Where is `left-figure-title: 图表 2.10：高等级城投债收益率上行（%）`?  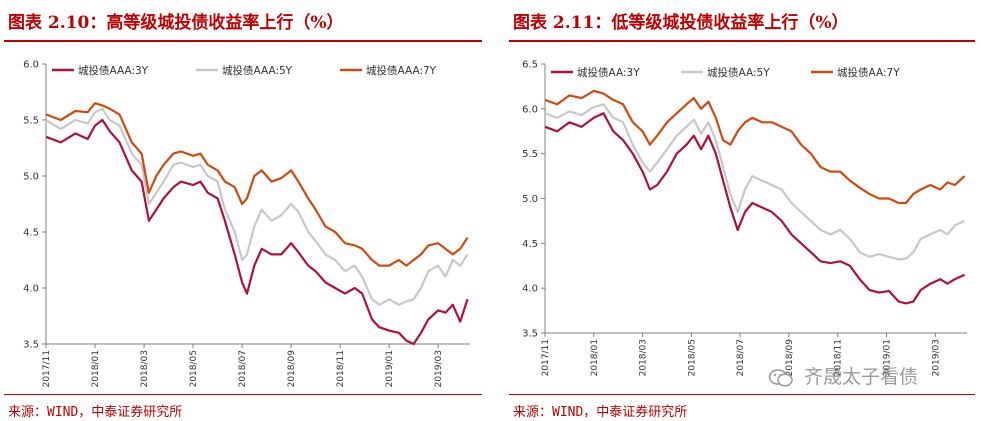 left-figure-title: 图表 2.10：高等级城投债收益率上行（%） is located at coordinates (176, 23).